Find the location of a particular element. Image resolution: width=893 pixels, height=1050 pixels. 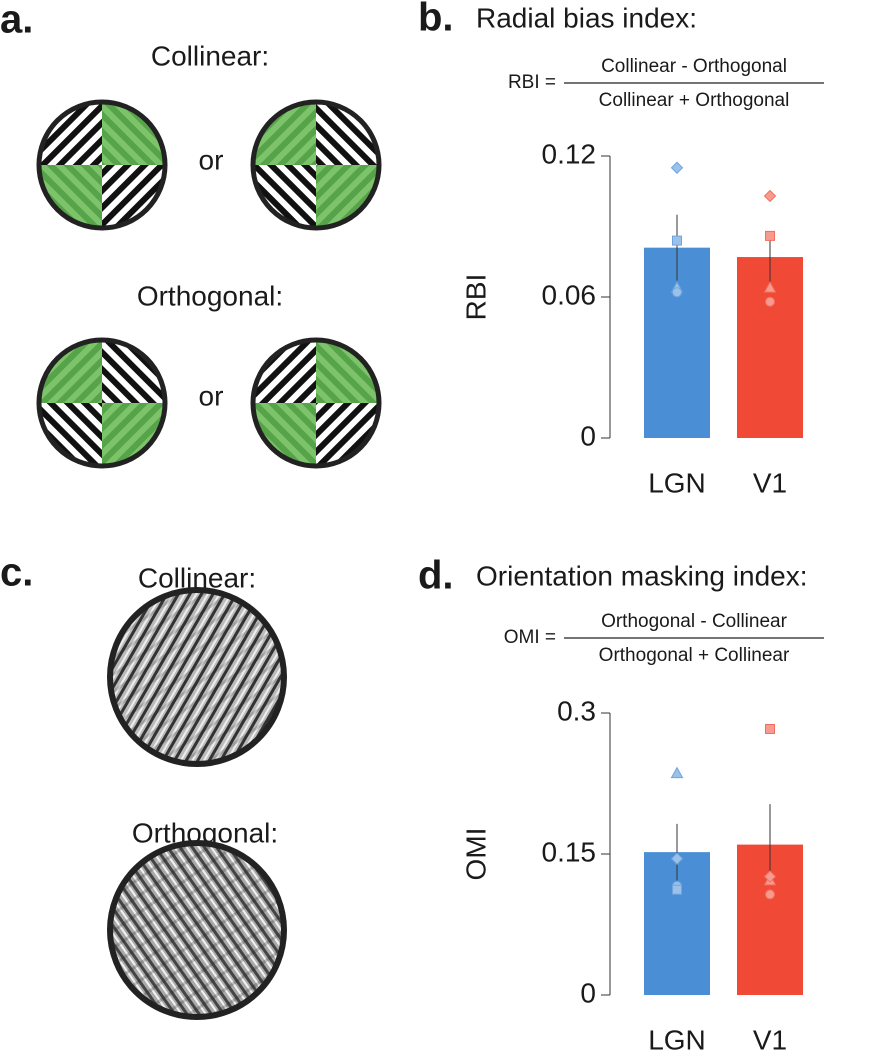

formula-lhs: RBI = is located at coordinates (532, 82).